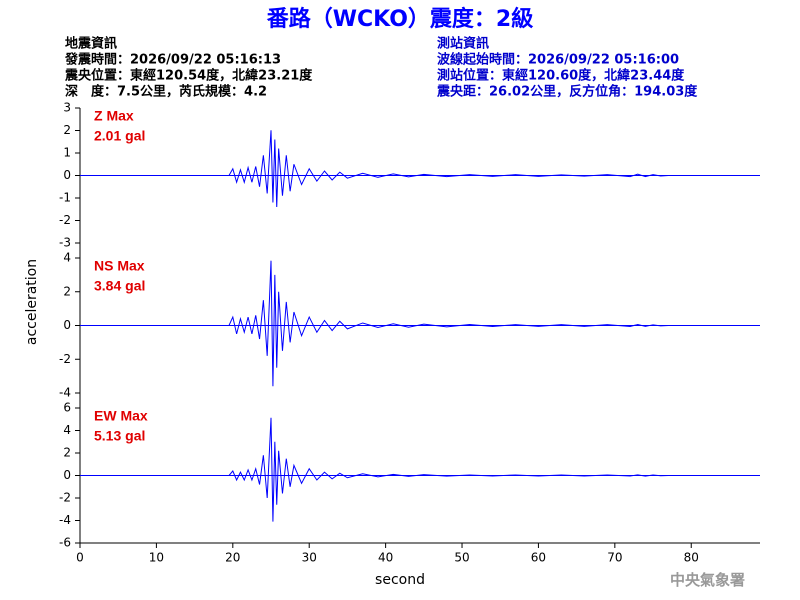 The image size is (800, 600). I want to click on x-tick-label: 70, so click(614, 558).